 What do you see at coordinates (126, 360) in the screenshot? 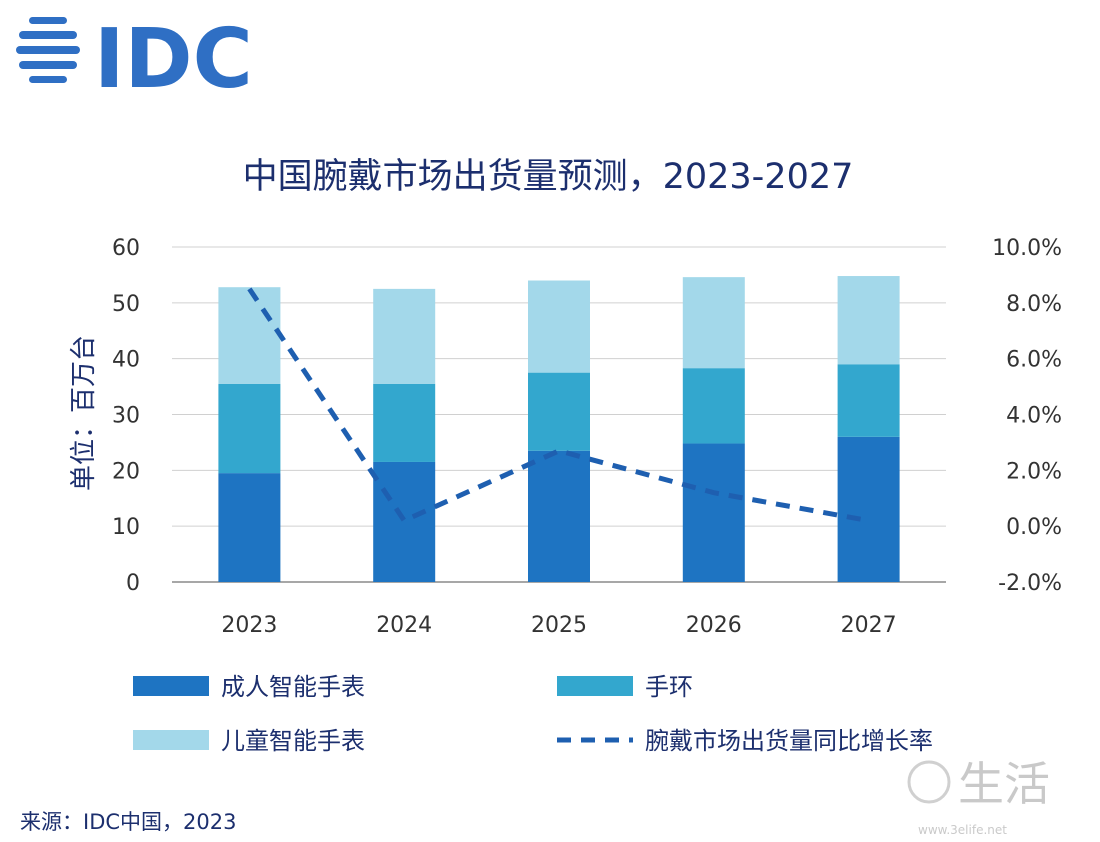
I see `y-tick-label: 40` at bounding box center [126, 360].